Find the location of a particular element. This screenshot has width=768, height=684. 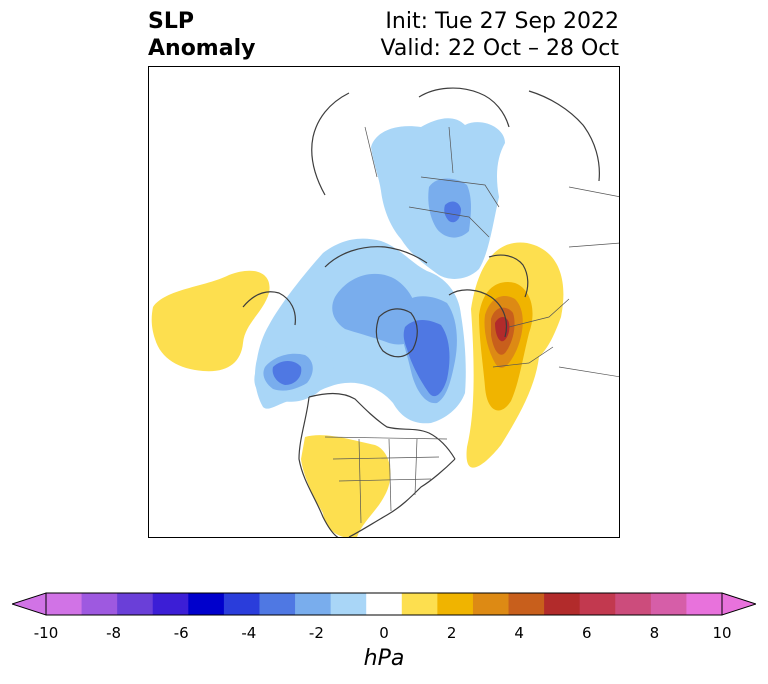

positive-anomaly-pacific is located at coordinates (210, 321).